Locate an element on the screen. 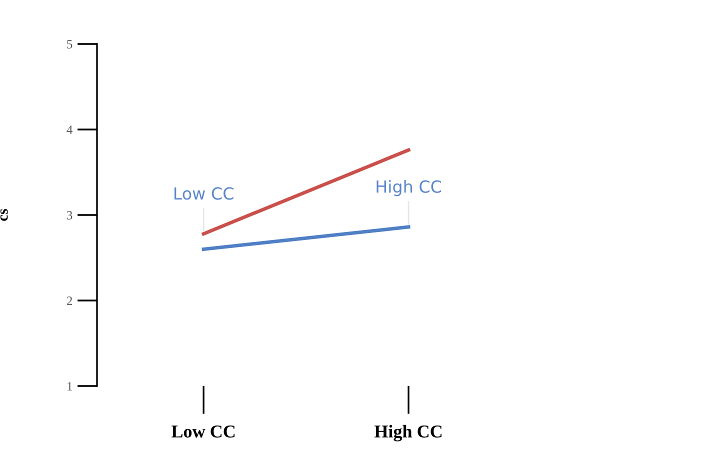 The image size is (705, 451). y-tick-label: 3 is located at coordinates (69, 215).